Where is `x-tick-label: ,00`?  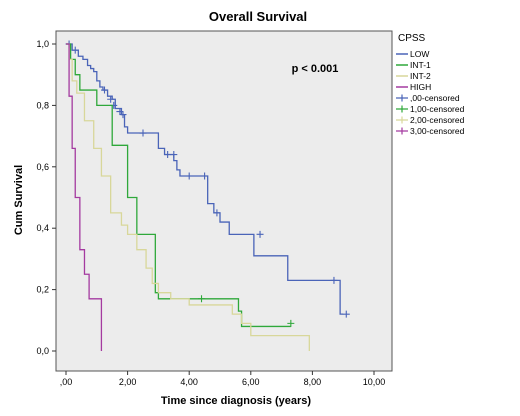 x-tick-label: ,00 is located at coordinates (66, 382).